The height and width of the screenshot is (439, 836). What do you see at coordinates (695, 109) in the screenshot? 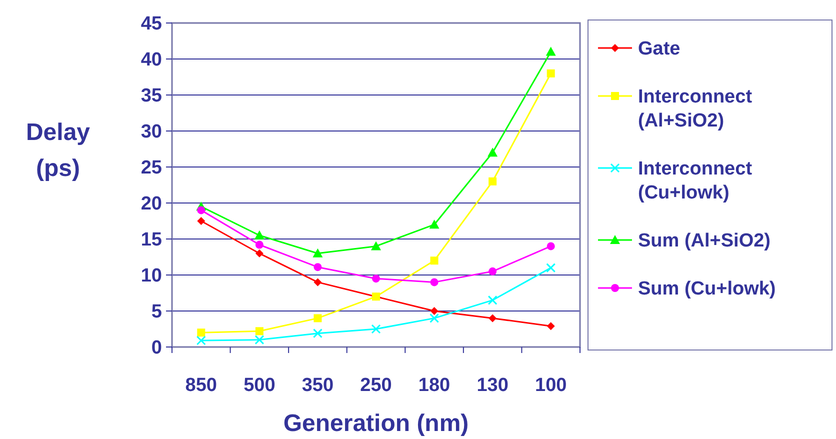
I see `legend-label: Interconnect (Al+SiO2)` at bounding box center [695, 109].